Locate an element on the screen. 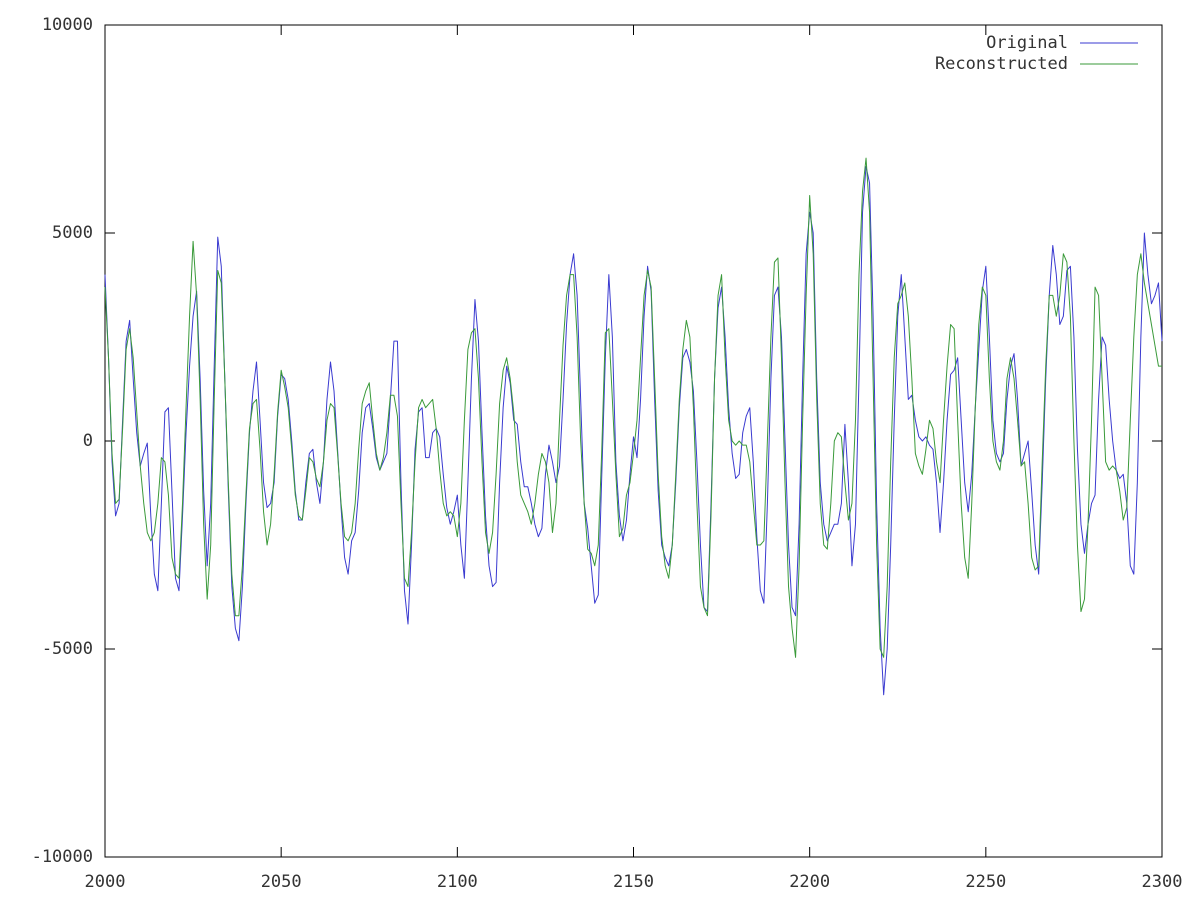 This screenshot has height=900, width=1200. y-tick-label: 5000 is located at coordinates (72, 233).